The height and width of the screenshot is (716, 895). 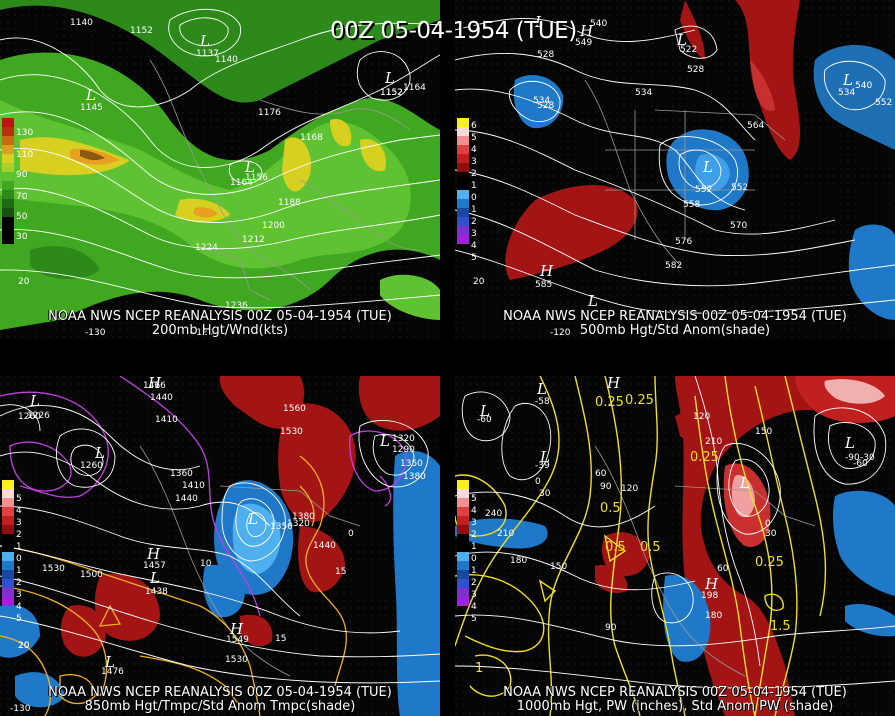 I want to click on isotherms-warm, so click(x=173, y=585).